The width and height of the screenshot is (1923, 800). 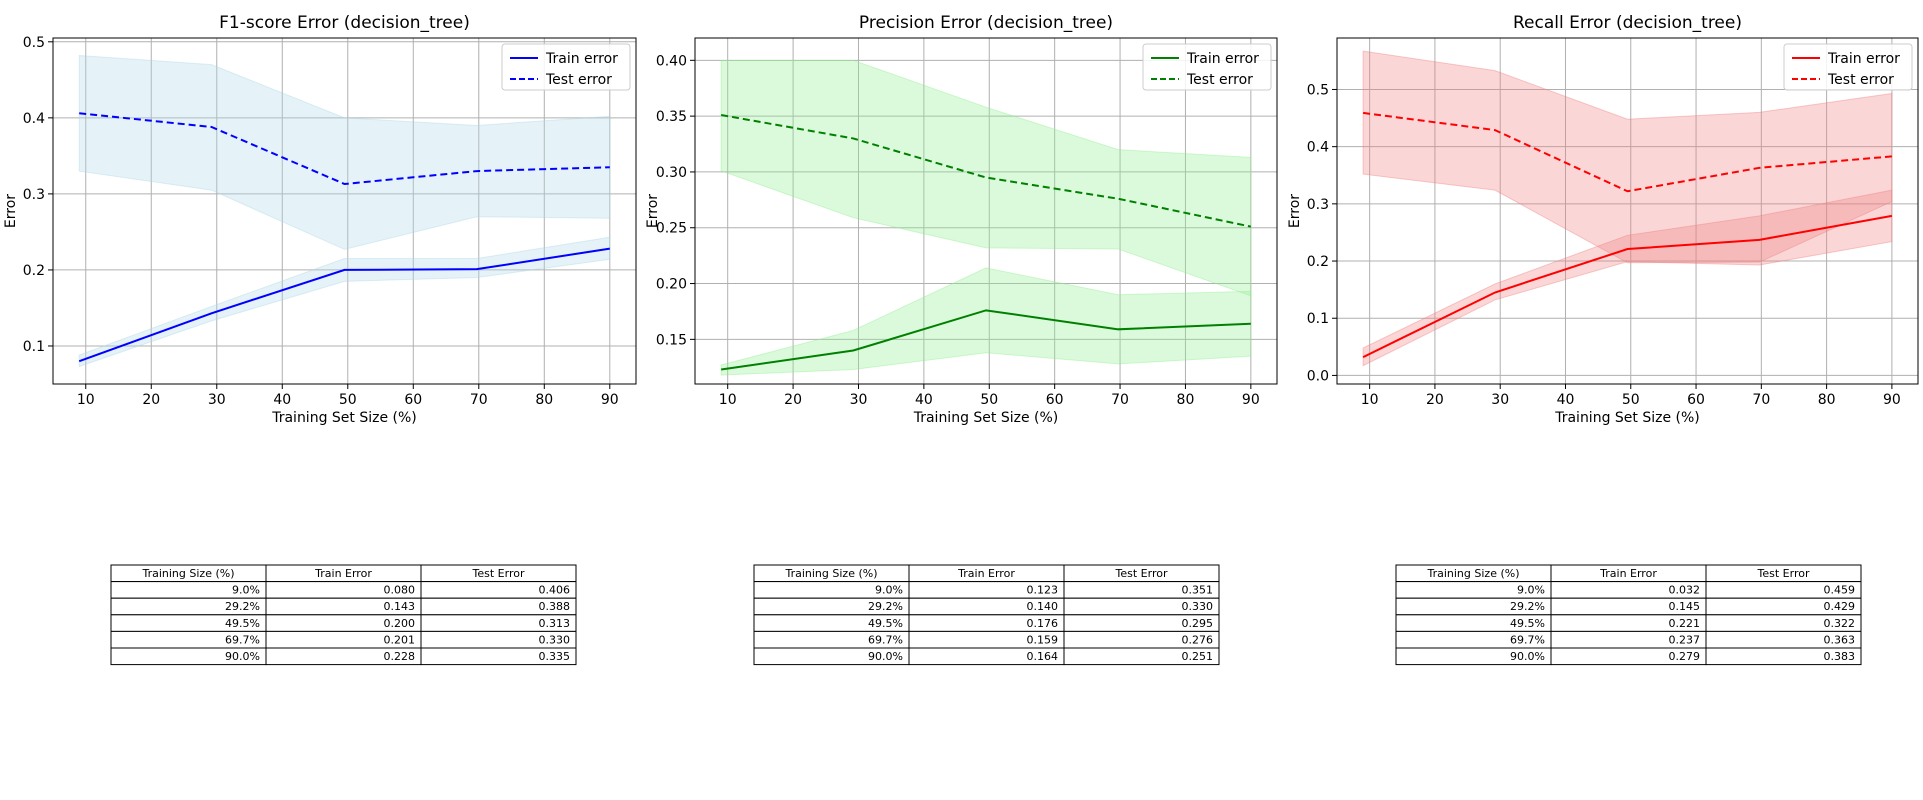 What do you see at coordinates (1840, 606) in the screenshot?
I see `table-cell-text: 0.429` at bounding box center [1840, 606].